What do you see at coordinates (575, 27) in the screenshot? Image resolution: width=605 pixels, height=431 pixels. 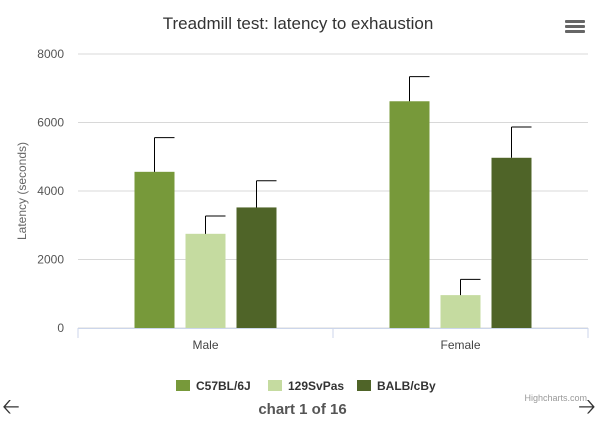 I see `menu-icon` at bounding box center [575, 27].